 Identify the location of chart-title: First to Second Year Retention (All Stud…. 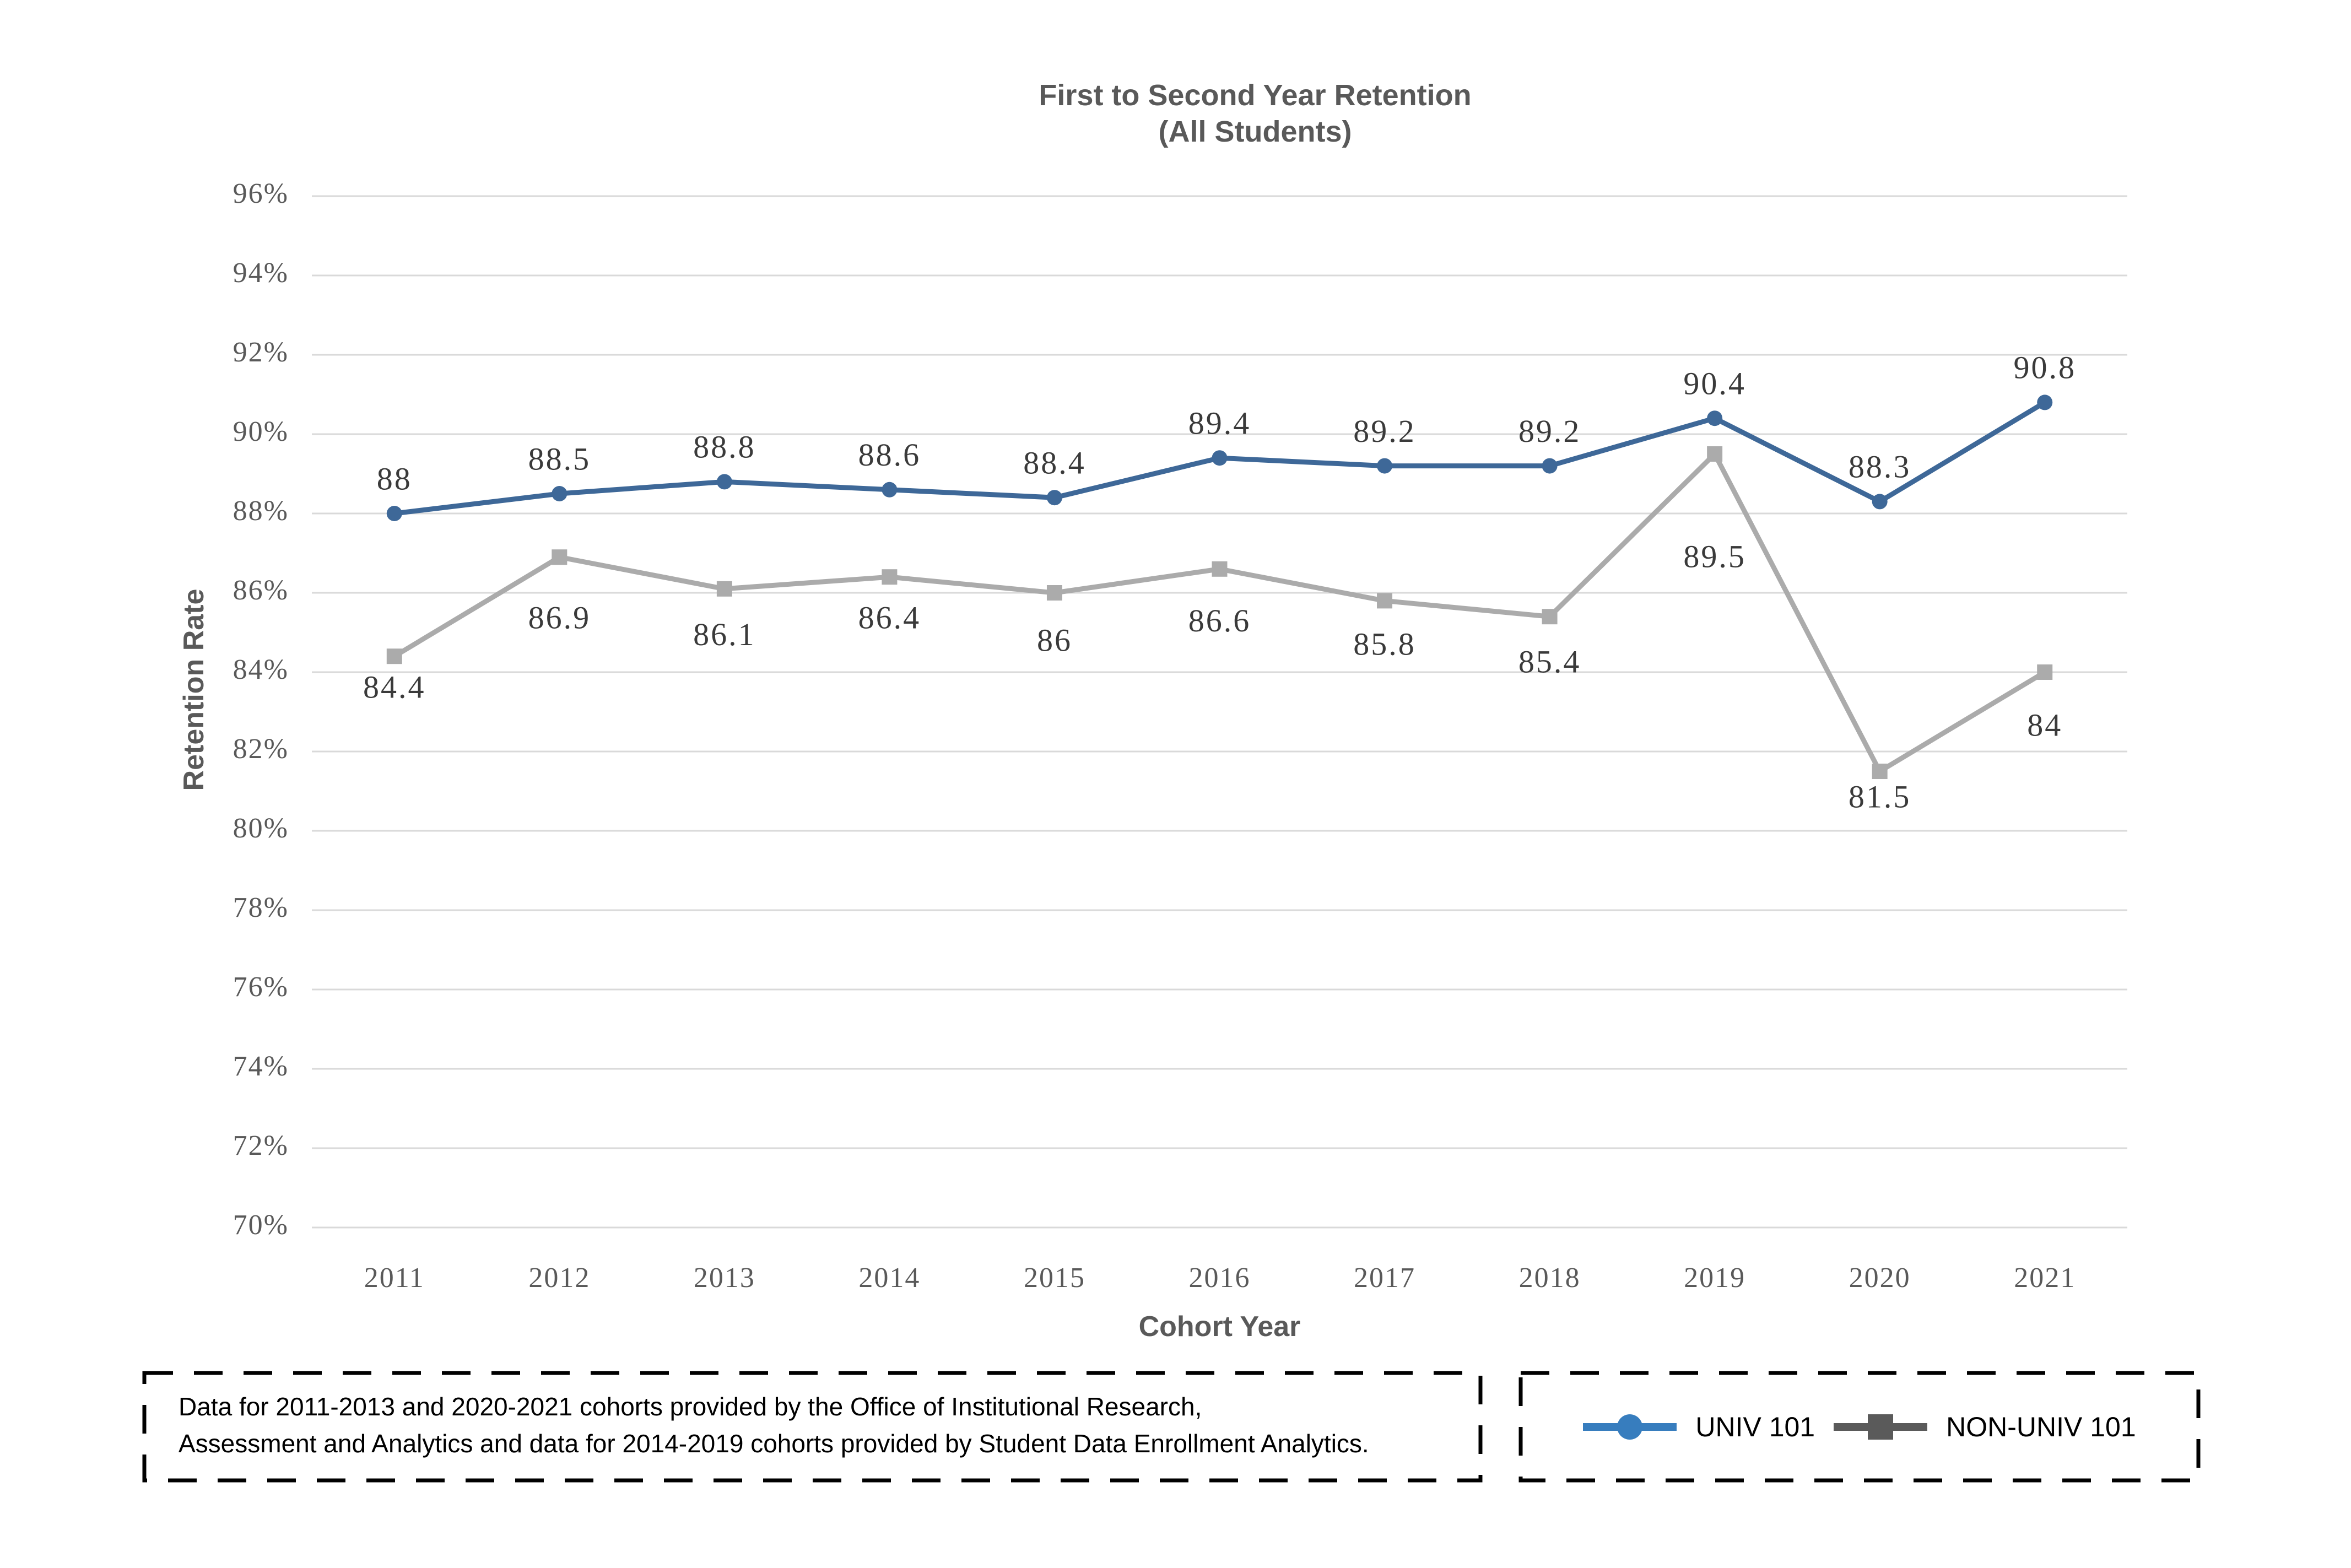
(1252, 113).